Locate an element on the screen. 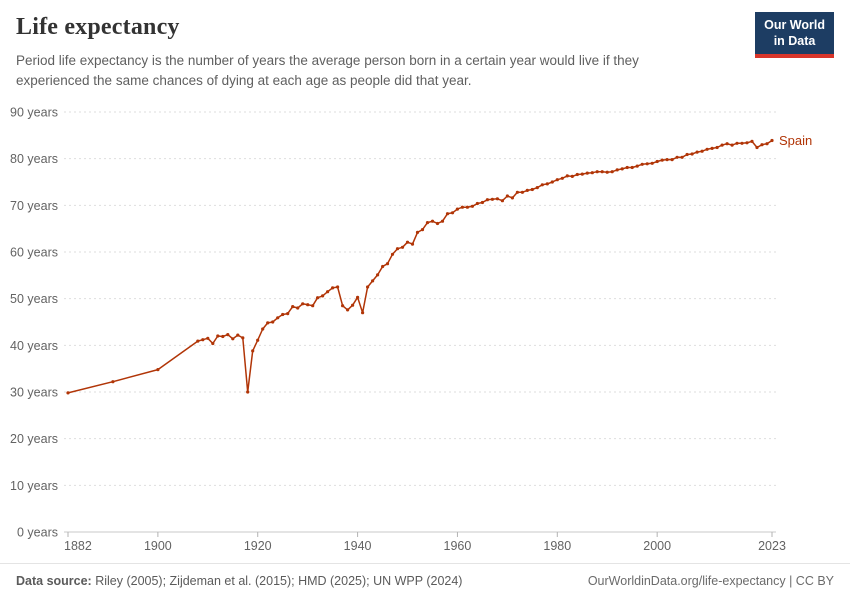 The image size is (850, 600). series-label: Spain is located at coordinates (795, 140).